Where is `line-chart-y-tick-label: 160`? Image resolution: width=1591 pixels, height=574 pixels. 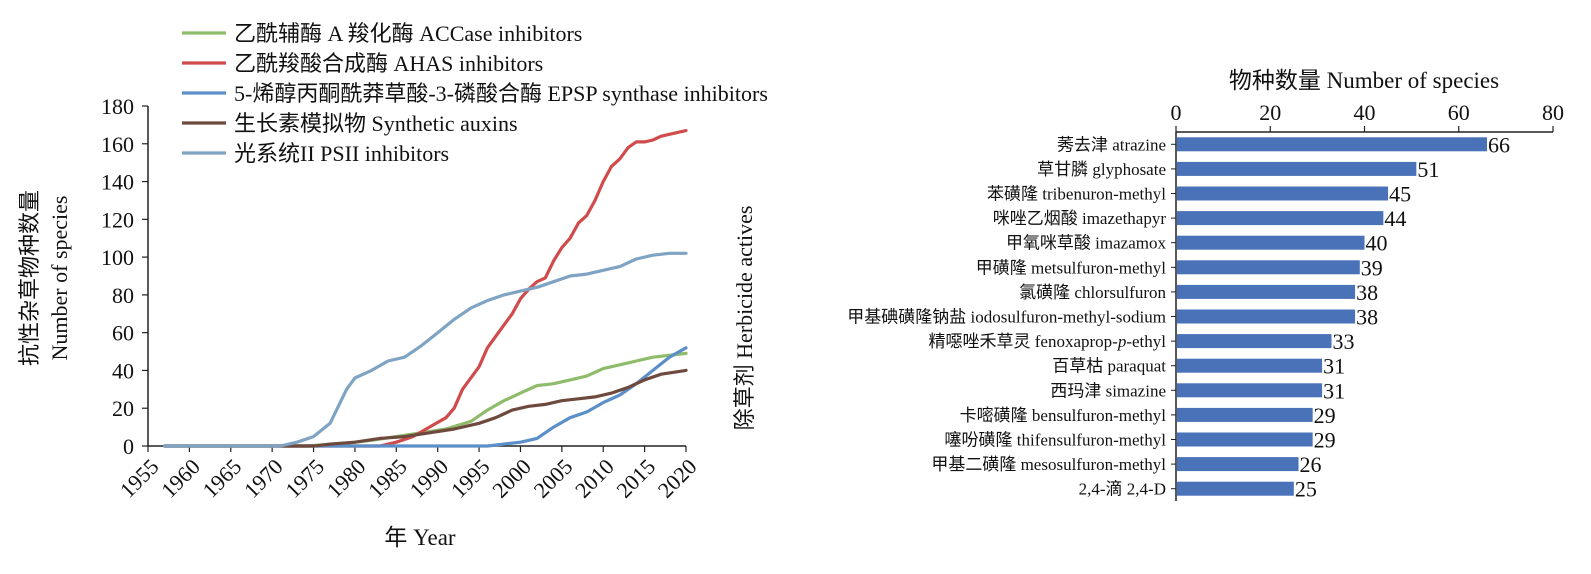 line-chart-y-tick-label: 160 is located at coordinates (117, 144).